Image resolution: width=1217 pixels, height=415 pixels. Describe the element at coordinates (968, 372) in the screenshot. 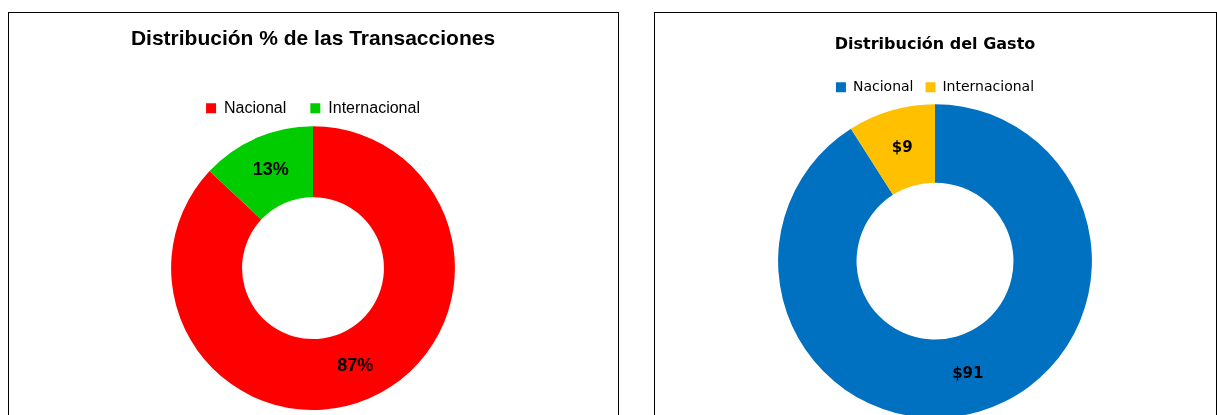

I see `data-label: $91` at that location.